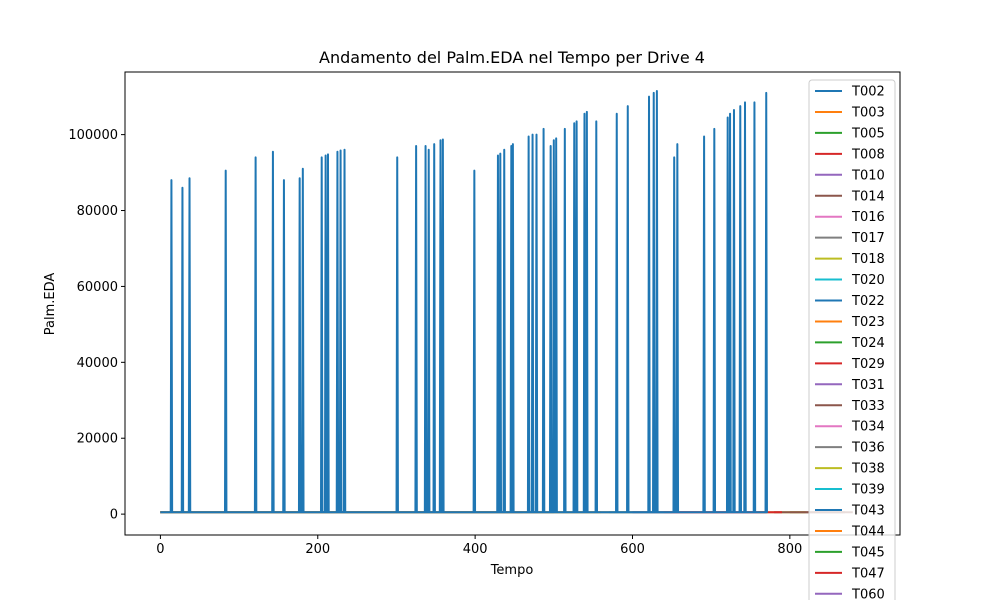 The height and width of the screenshot is (600, 1000). I want to click on x-axis-title: Tempo, so click(512, 570).